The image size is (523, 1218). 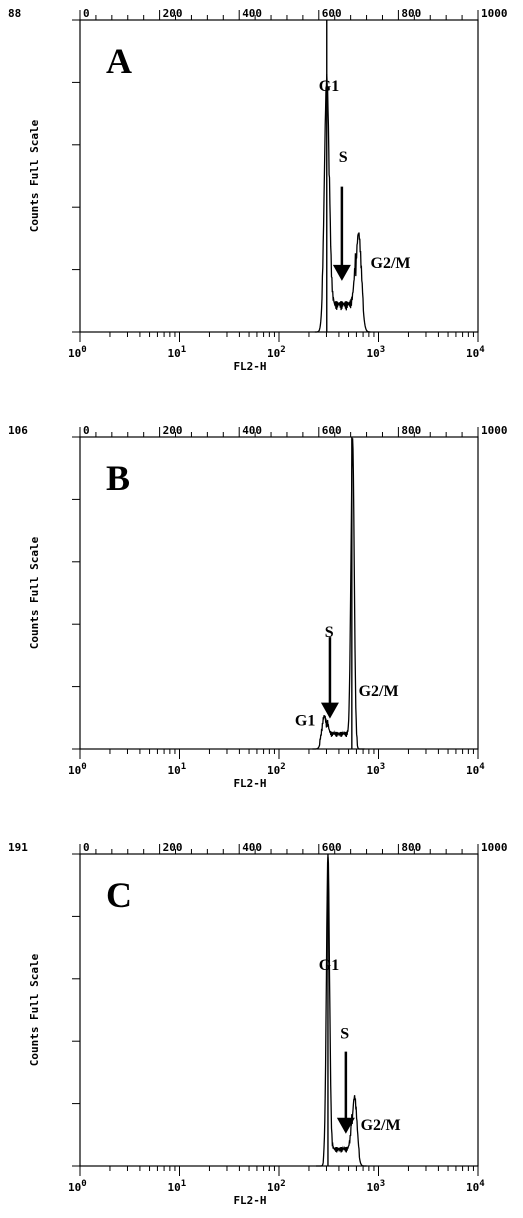 What do you see at coordinates (119, 895) in the screenshot?
I see `panel-label: C` at bounding box center [119, 895].